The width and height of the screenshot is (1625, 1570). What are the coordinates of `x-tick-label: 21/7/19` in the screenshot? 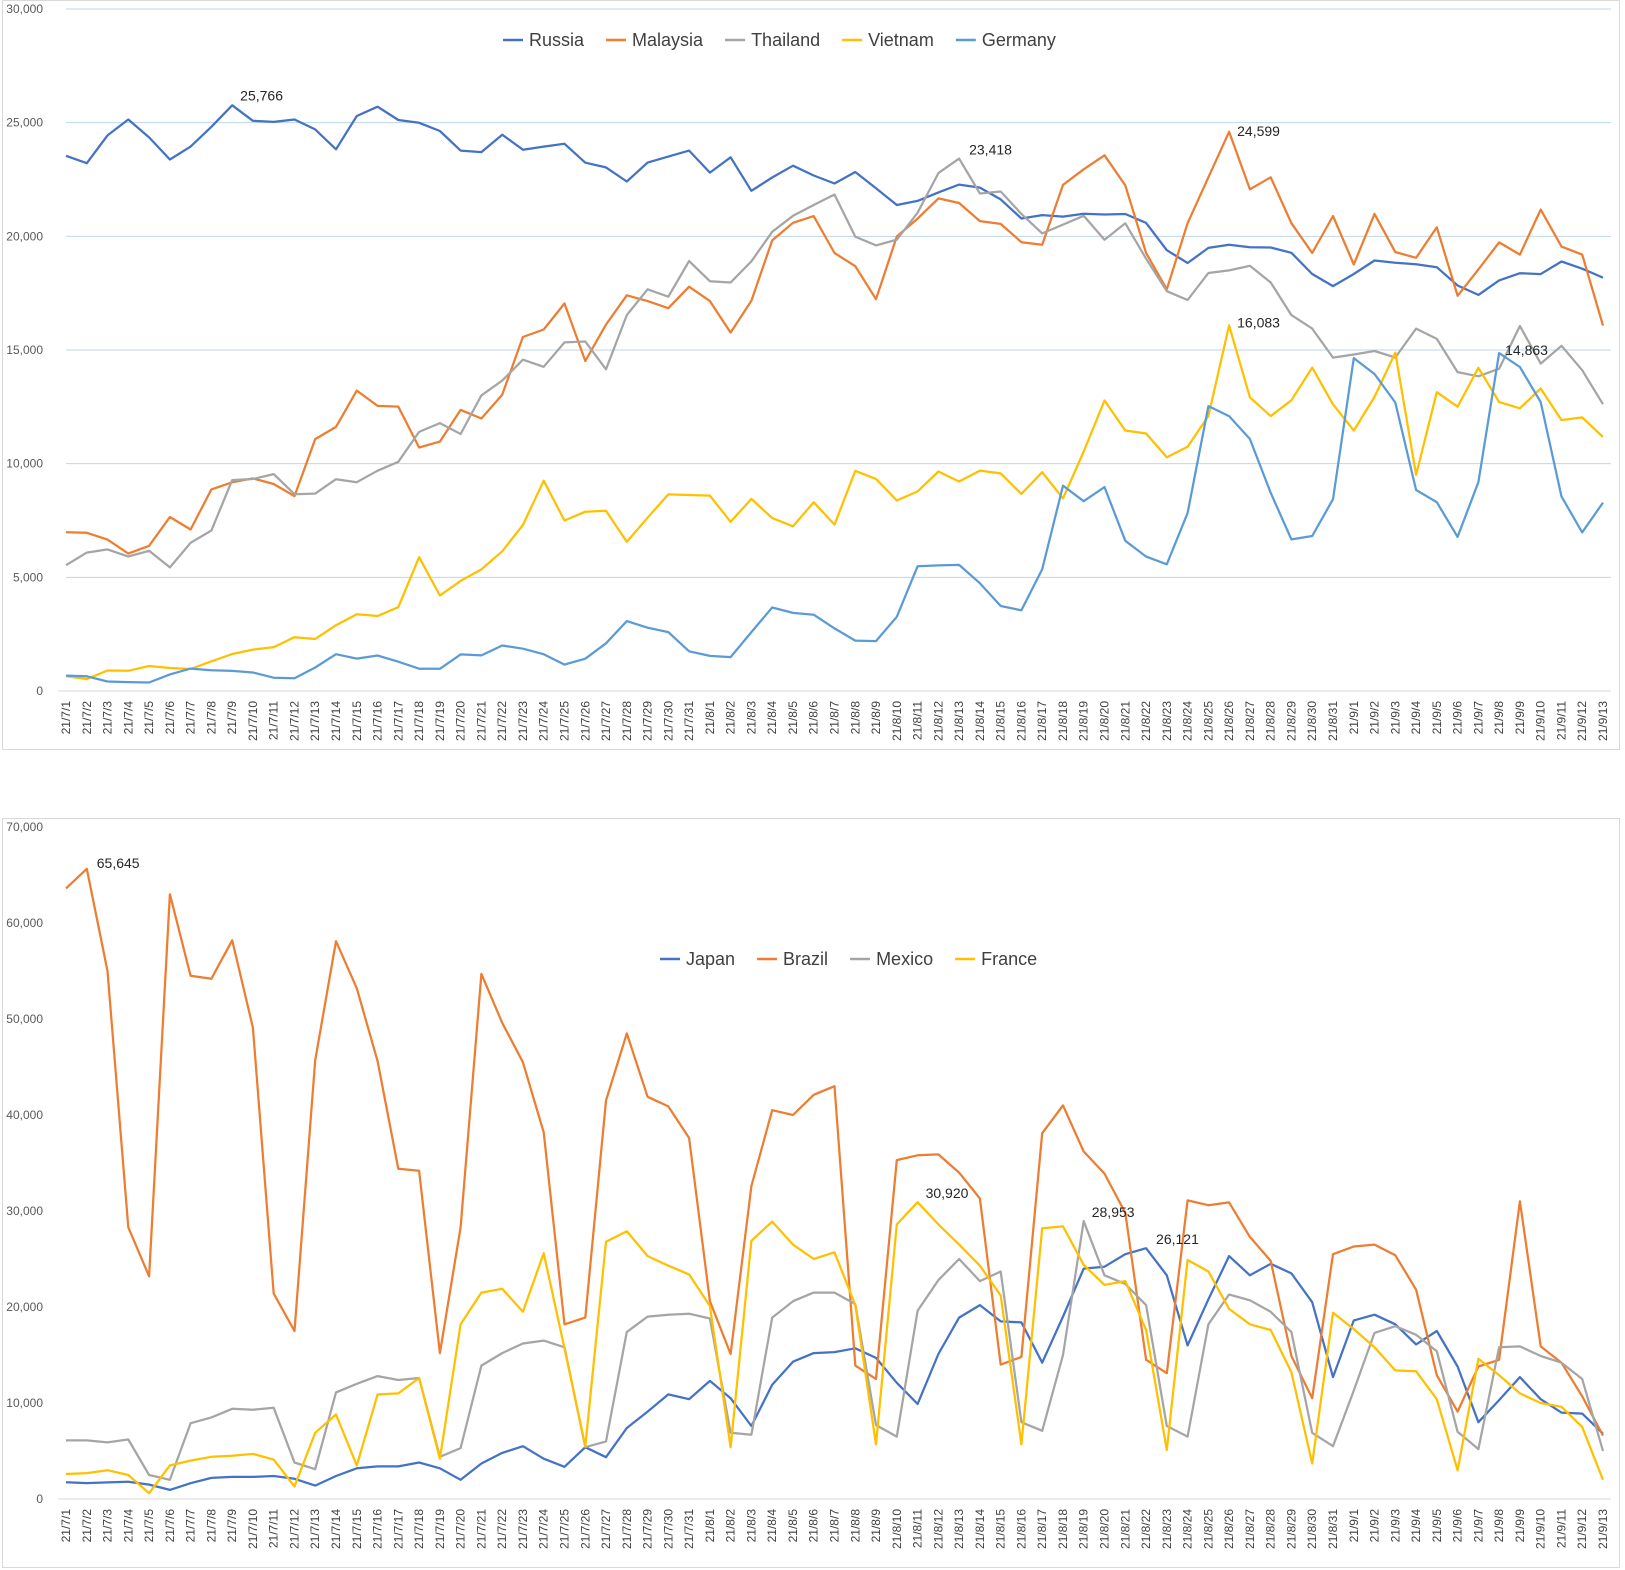 It's located at (440, 721).